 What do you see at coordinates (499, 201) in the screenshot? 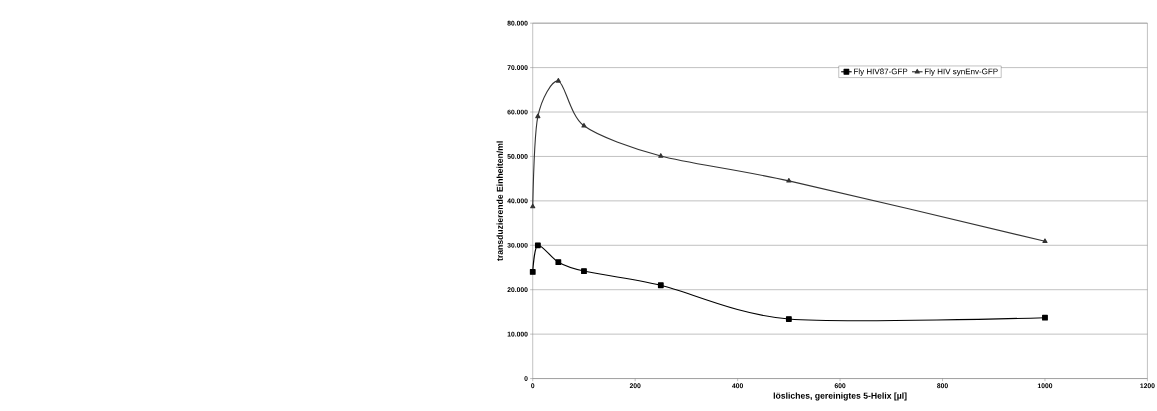
I see `y-axis-title: transduzierende Einheiten/ml` at bounding box center [499, 201].